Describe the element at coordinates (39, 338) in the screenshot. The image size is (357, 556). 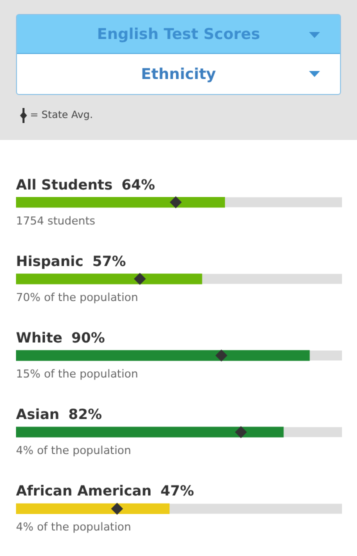
I see `y-tick-label: White` at that location.